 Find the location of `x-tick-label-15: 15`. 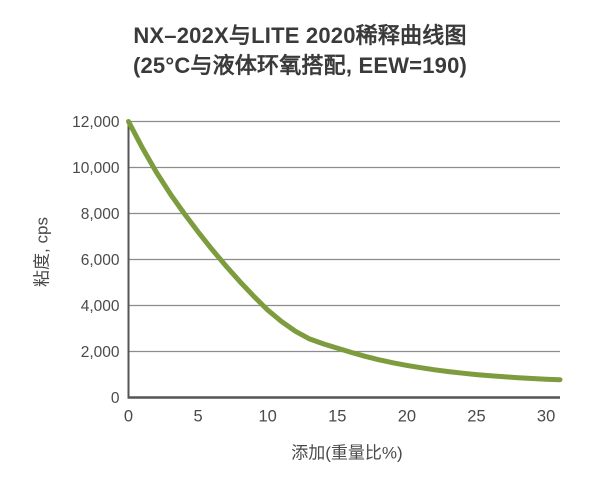

x-tick-label-15: 15 is located at coordinates (337, 417).